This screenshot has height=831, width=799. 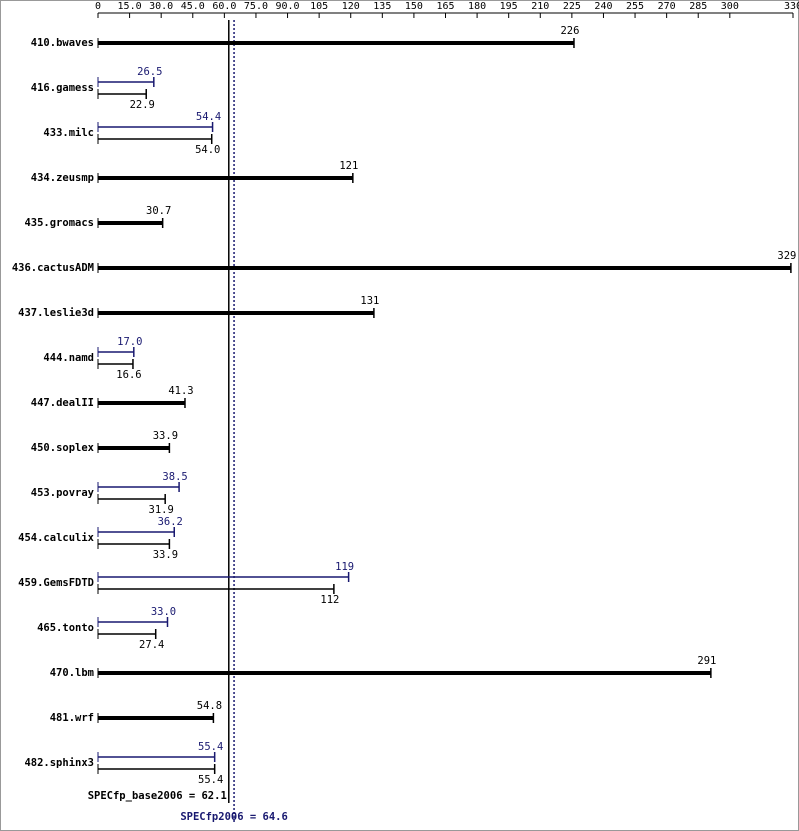 I want to click on category-label: 453.povray, so click(x=63, y=493).